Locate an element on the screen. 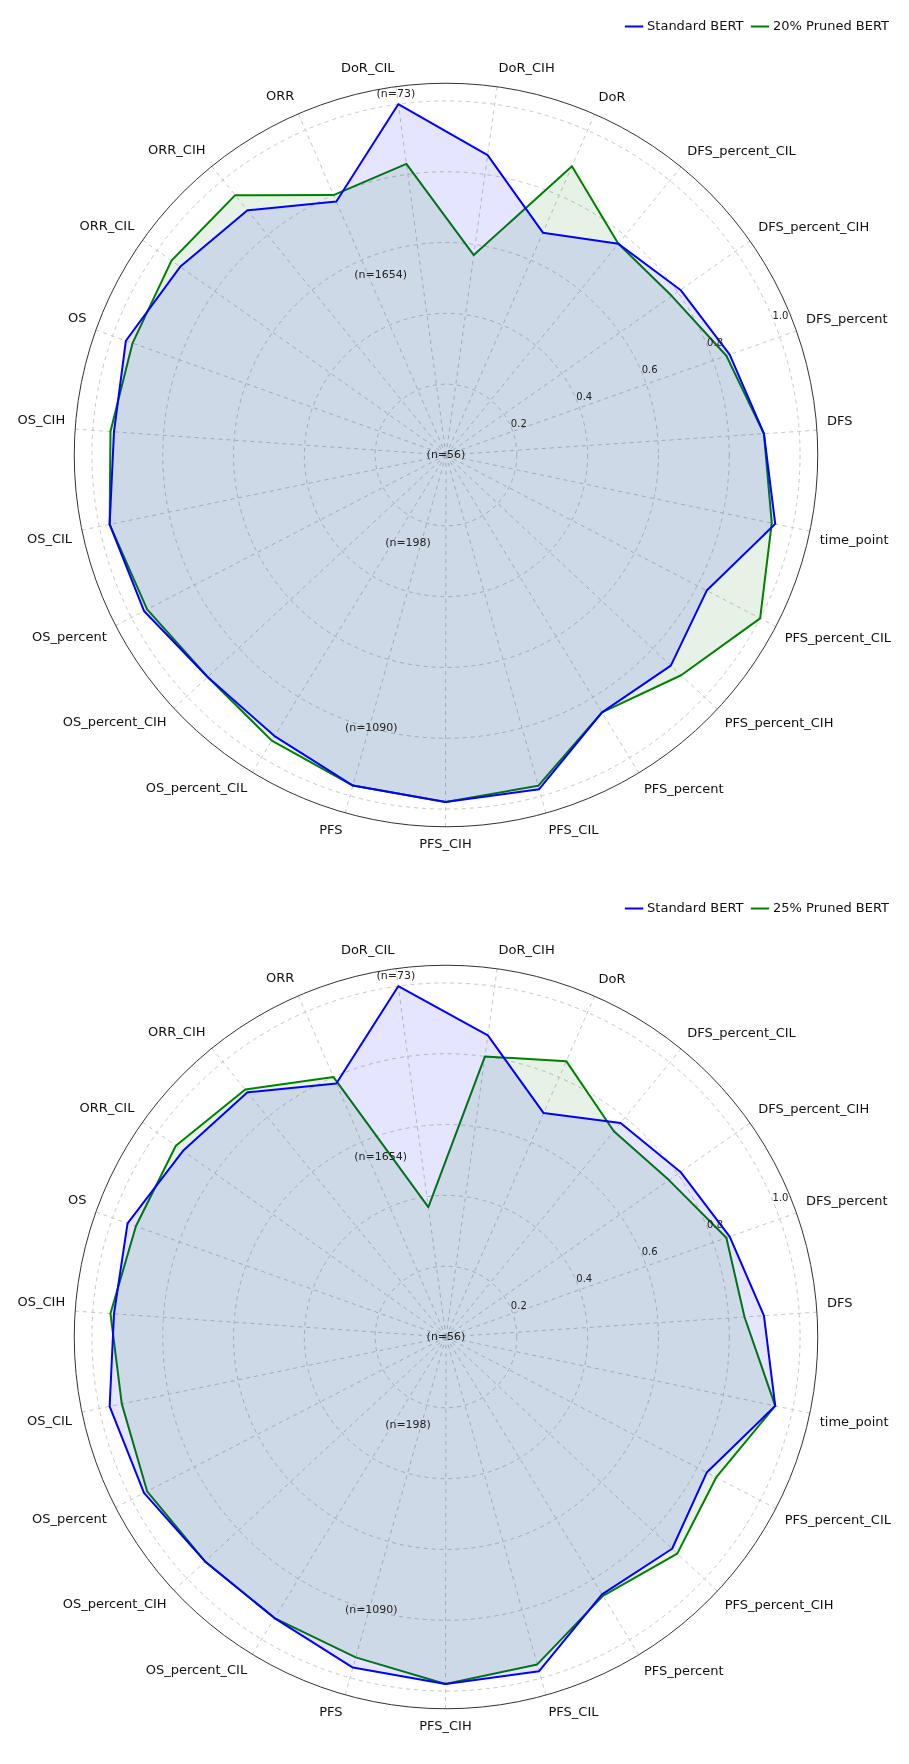  legend-label: 25% Pruned BERT is located at coordinates (831, 907).